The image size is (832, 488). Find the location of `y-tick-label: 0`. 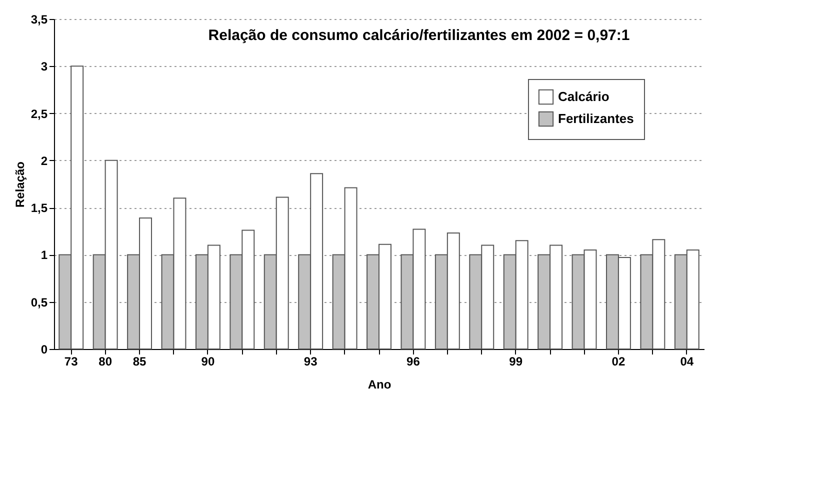

y-tick-label: 0 is located at coordinates (44, 349).